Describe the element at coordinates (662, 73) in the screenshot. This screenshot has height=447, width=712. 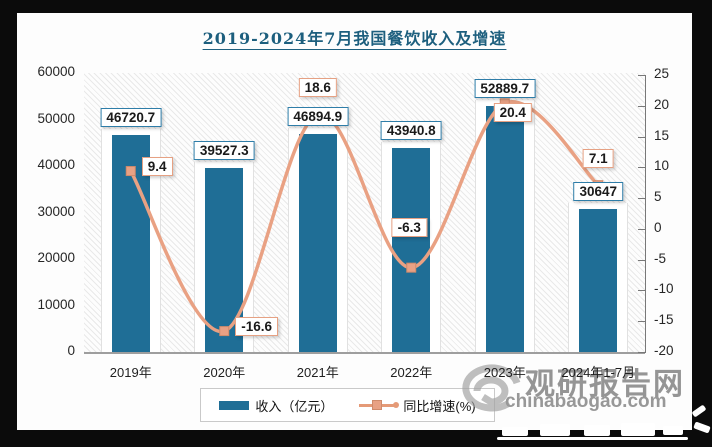
I see `right-axis-tick-label: 25` at that location.